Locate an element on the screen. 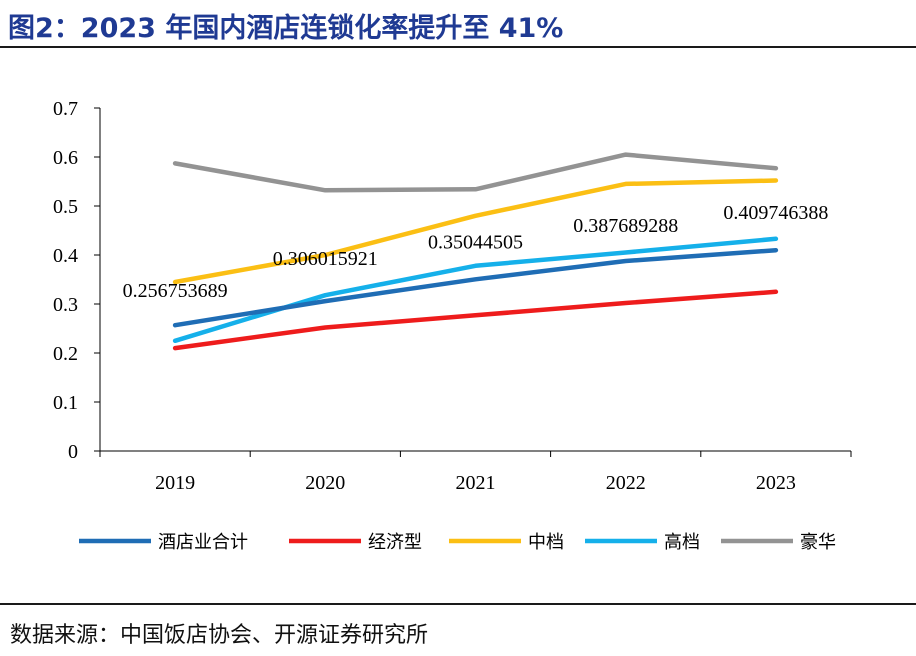 This screenshot has width=916, height=656. chart-legend: 酒店业合计 经济型 中档 高档 豪华 is located at coordinates (457, 542).